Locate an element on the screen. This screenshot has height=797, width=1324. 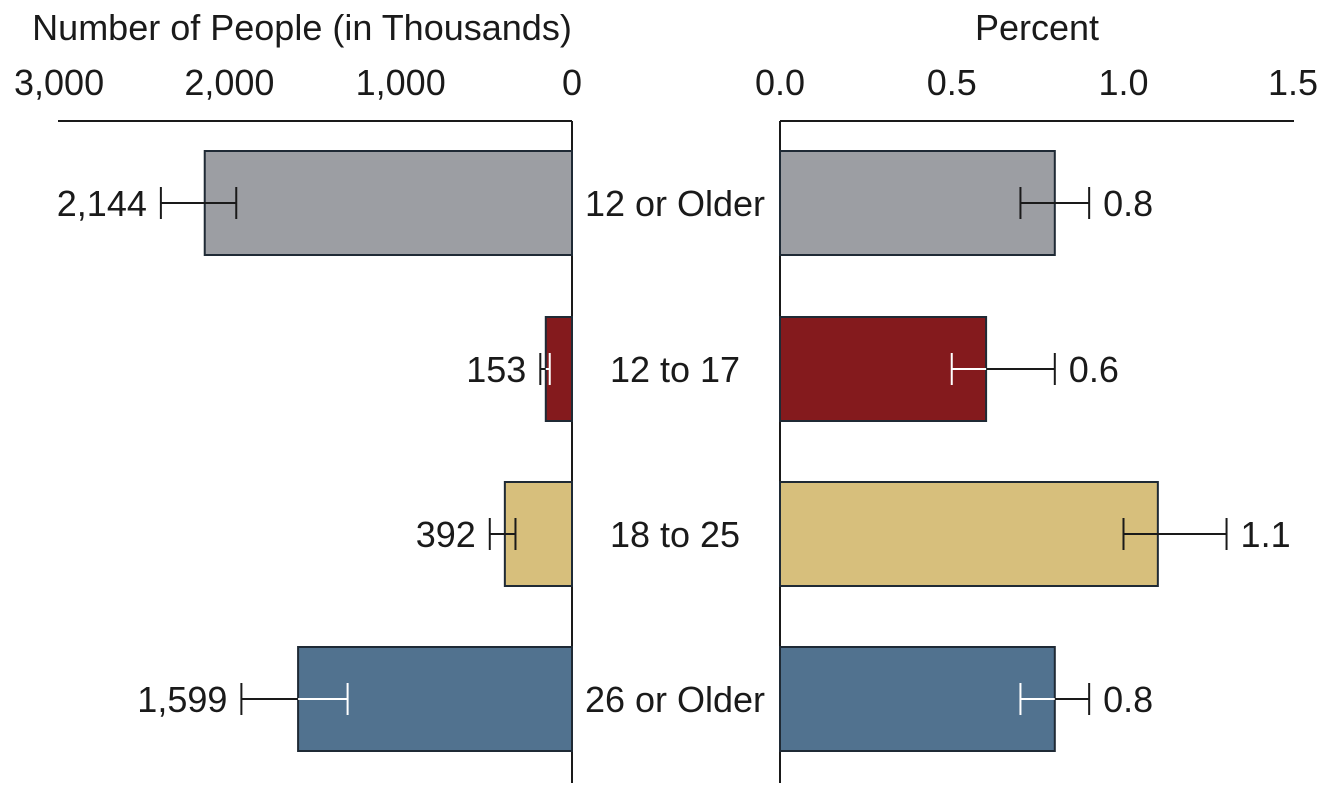
category-label: 18 to 25 is located at coordinates (675, 534).